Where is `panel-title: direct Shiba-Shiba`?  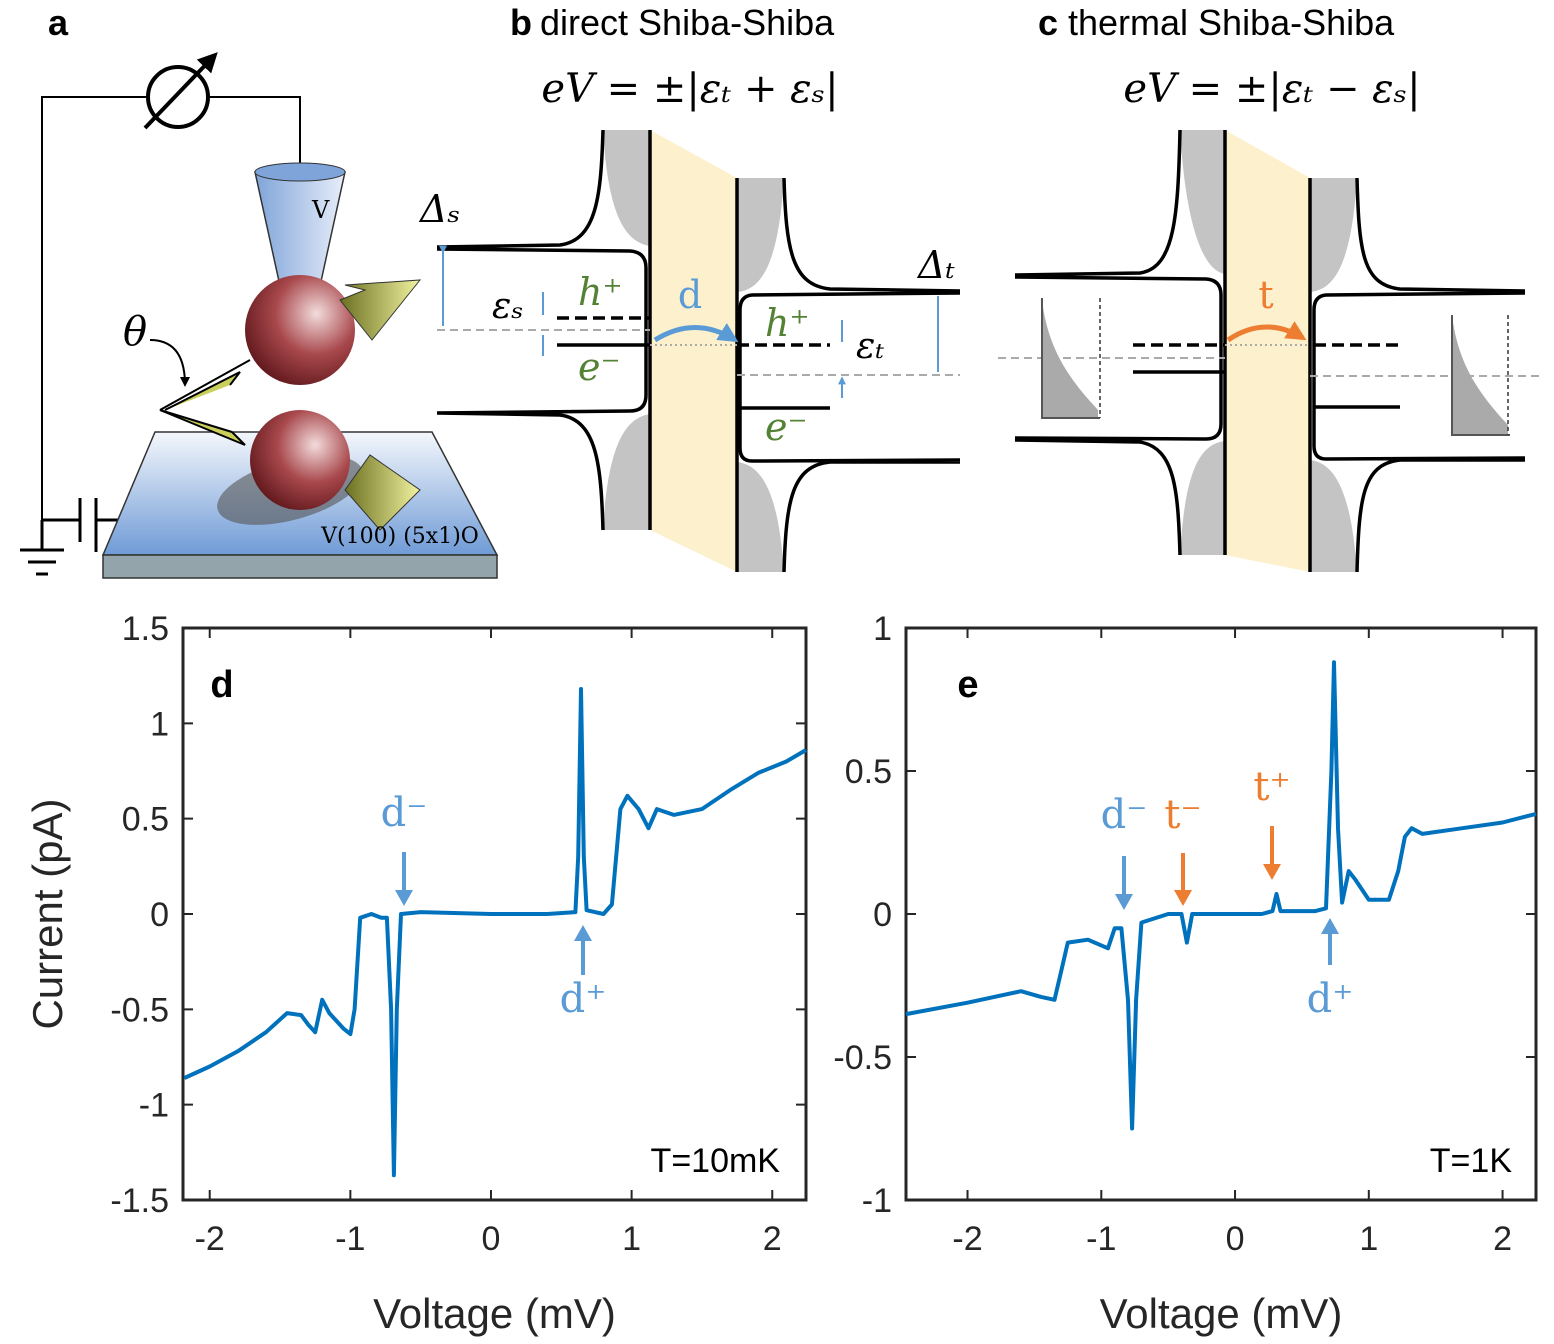
panel-title: direct Shiba-Shiba is located at coordinates (687, 22).